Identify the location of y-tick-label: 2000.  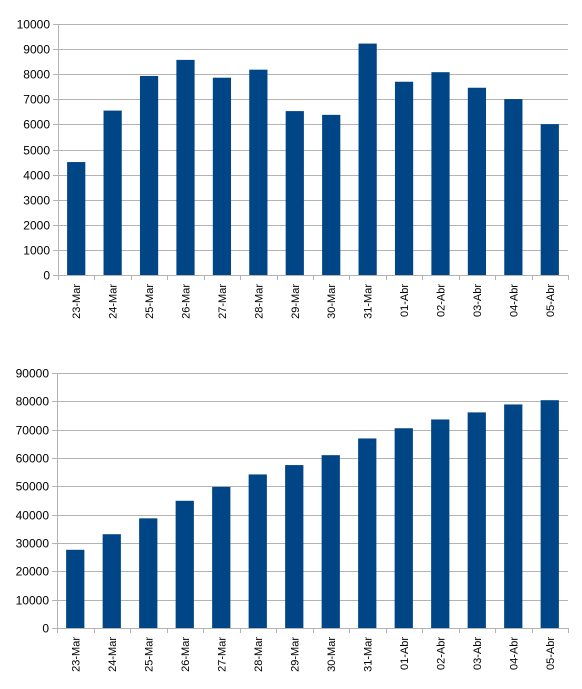
(36, 226).